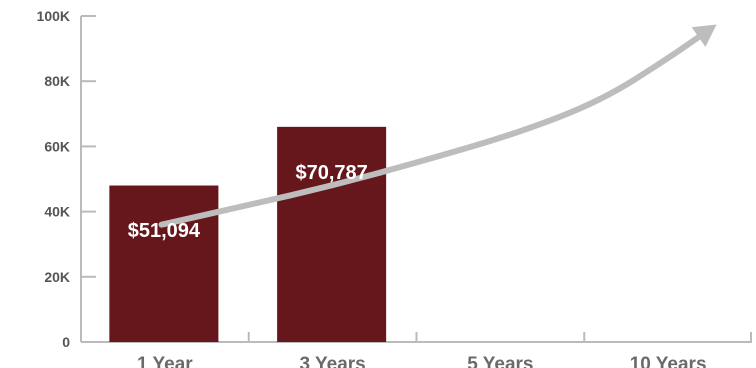 Image resolution: width=756 pixels, height=368 pixels. What do you see at coordinates (57, 81) in the screenshot?
I see `y-tick-label: 80K` at bounding box center [57, 81].